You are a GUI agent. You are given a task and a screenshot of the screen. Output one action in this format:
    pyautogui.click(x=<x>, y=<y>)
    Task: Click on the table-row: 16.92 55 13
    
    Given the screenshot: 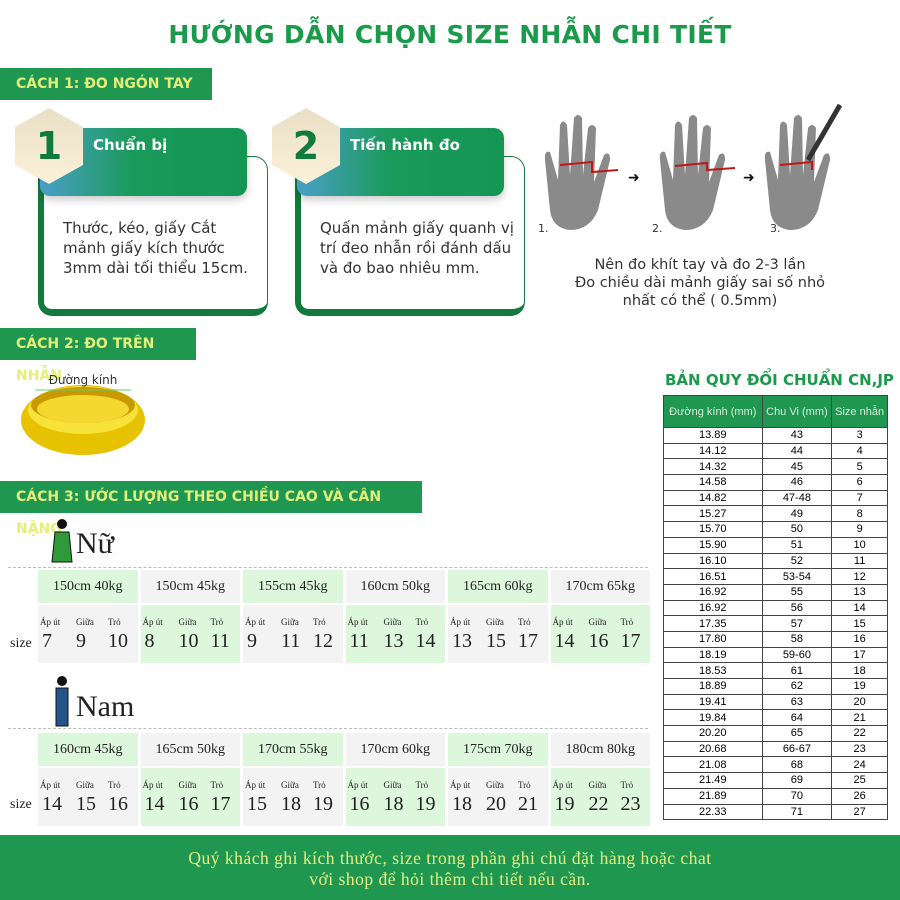 What is the action you would take?
    pyautogui.click(x=775, y=592)
    